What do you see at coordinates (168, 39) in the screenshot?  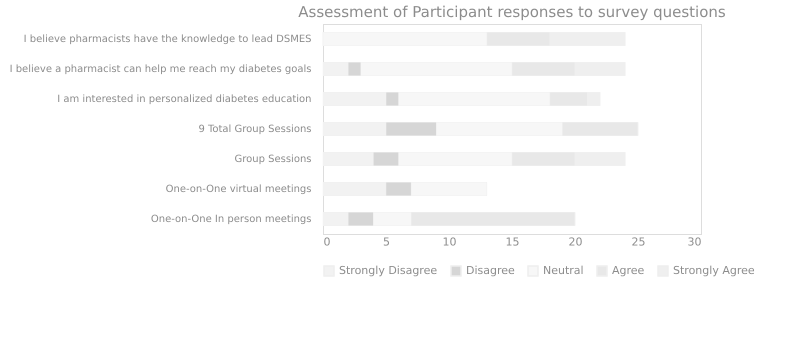 I see `y-tick-label: I believe pharmacists have the knowledge to lead DSMES` at bounding box center [168, 39].